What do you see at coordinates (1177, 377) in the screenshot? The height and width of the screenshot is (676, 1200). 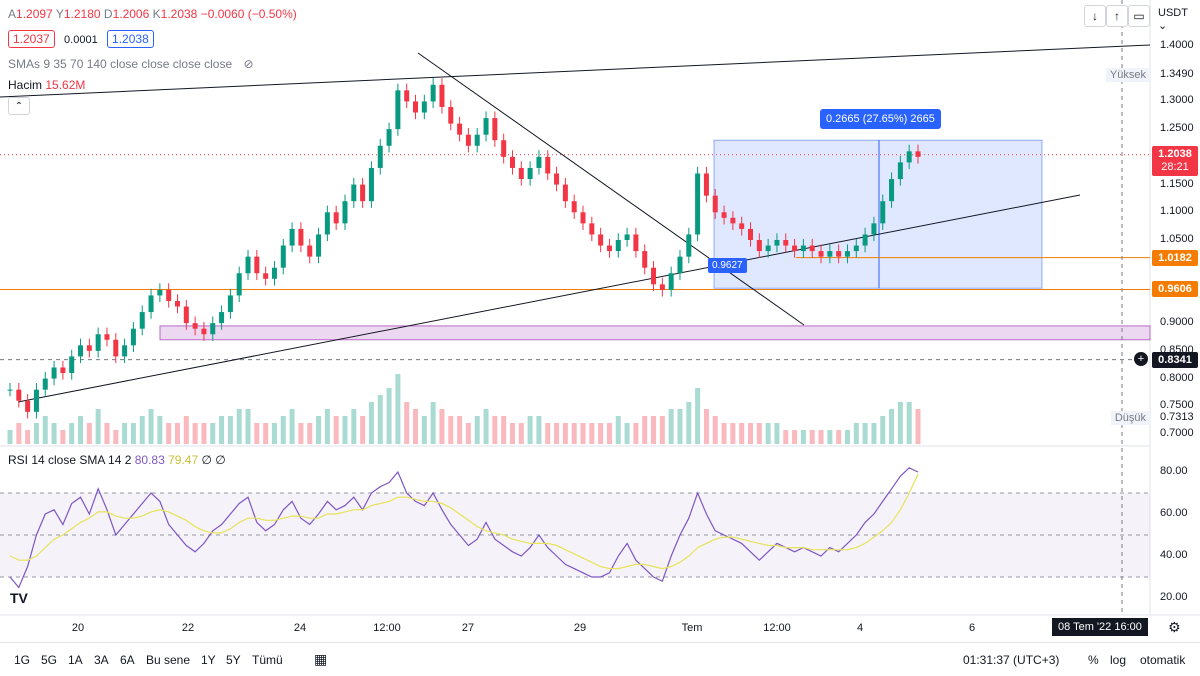 I see `price-tick-8: 0.8000` at bounding box center [1177, 377].